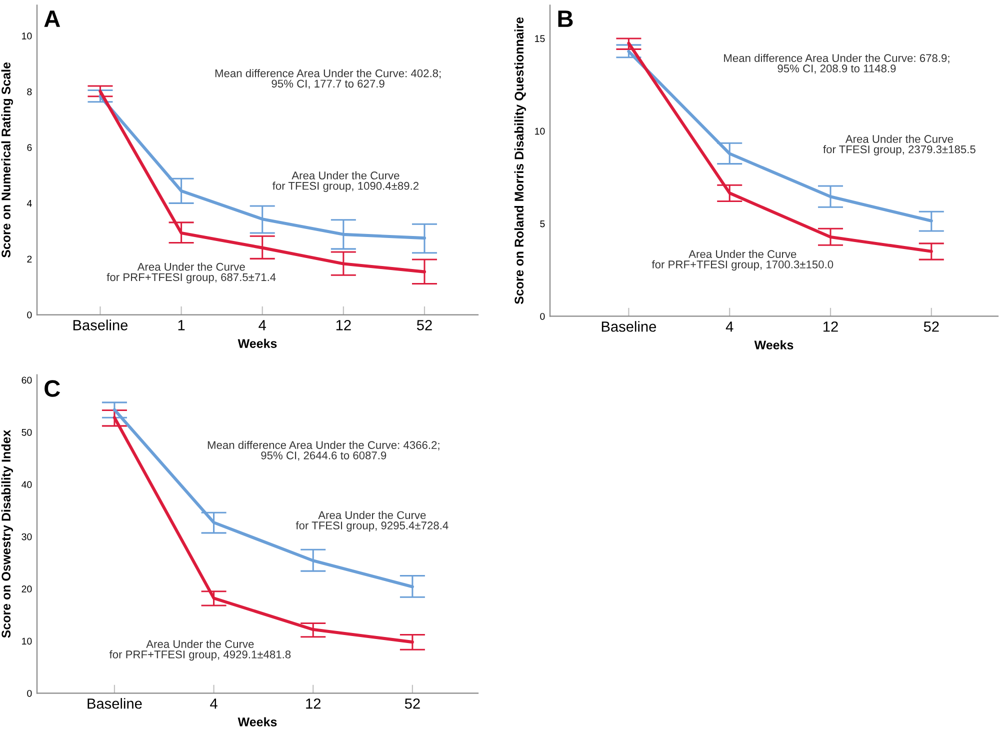 Image resolution: width=1000 pixels, height=732 pixels. Describe the element at coordinates (191, 273) in the screenshot. I see `annotation: Area Under the Curve for PRF+TFESI group, 687.5±71.4` at that location.